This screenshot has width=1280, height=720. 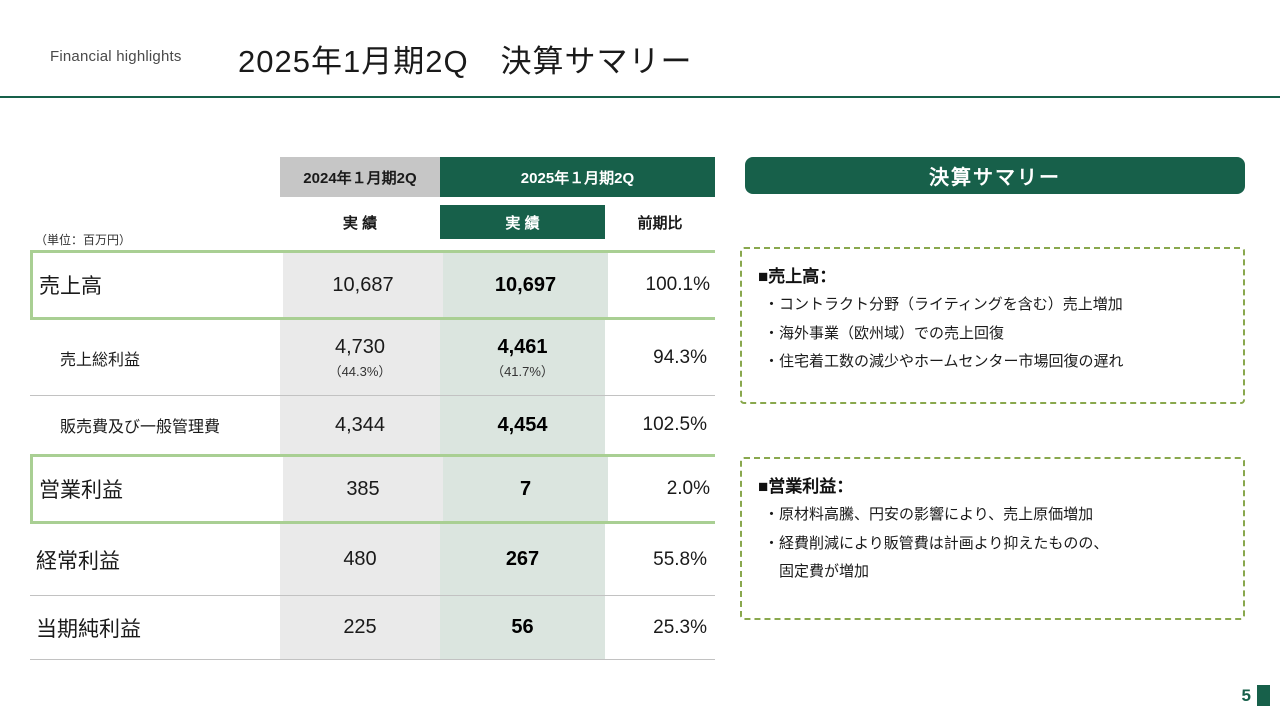 I want to click on value-yoy: 102.5%, so click(x=660, y=425).